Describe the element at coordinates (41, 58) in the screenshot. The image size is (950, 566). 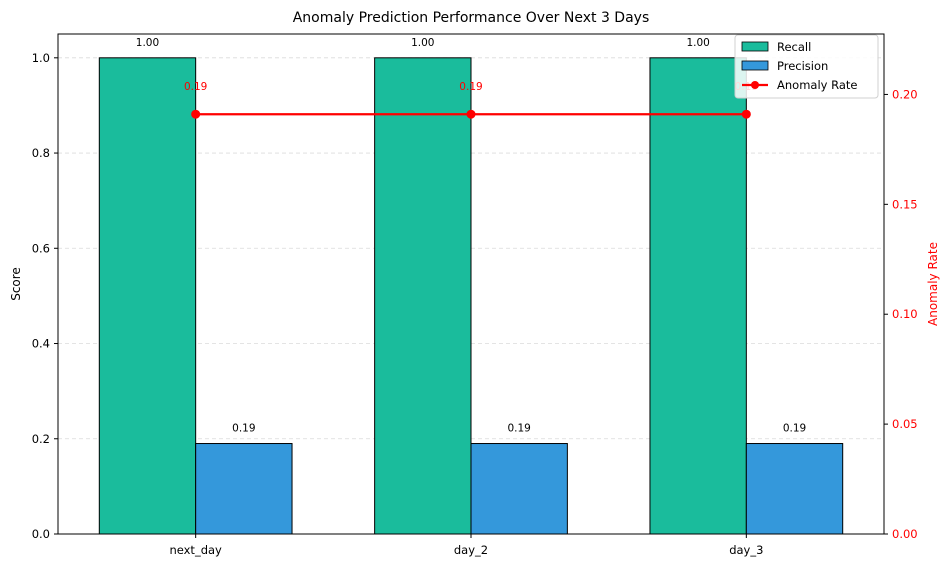
I see `y-tick-label: 1.0` at that location.